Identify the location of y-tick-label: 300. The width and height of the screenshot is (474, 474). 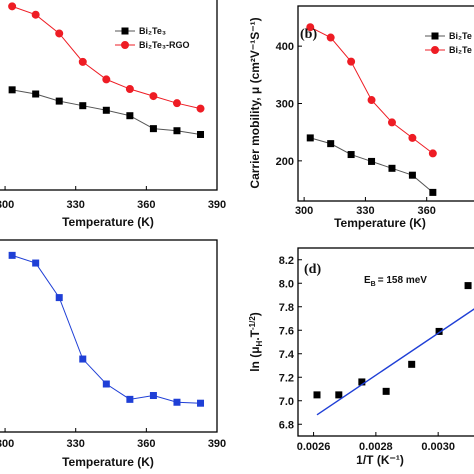
(285, 105).